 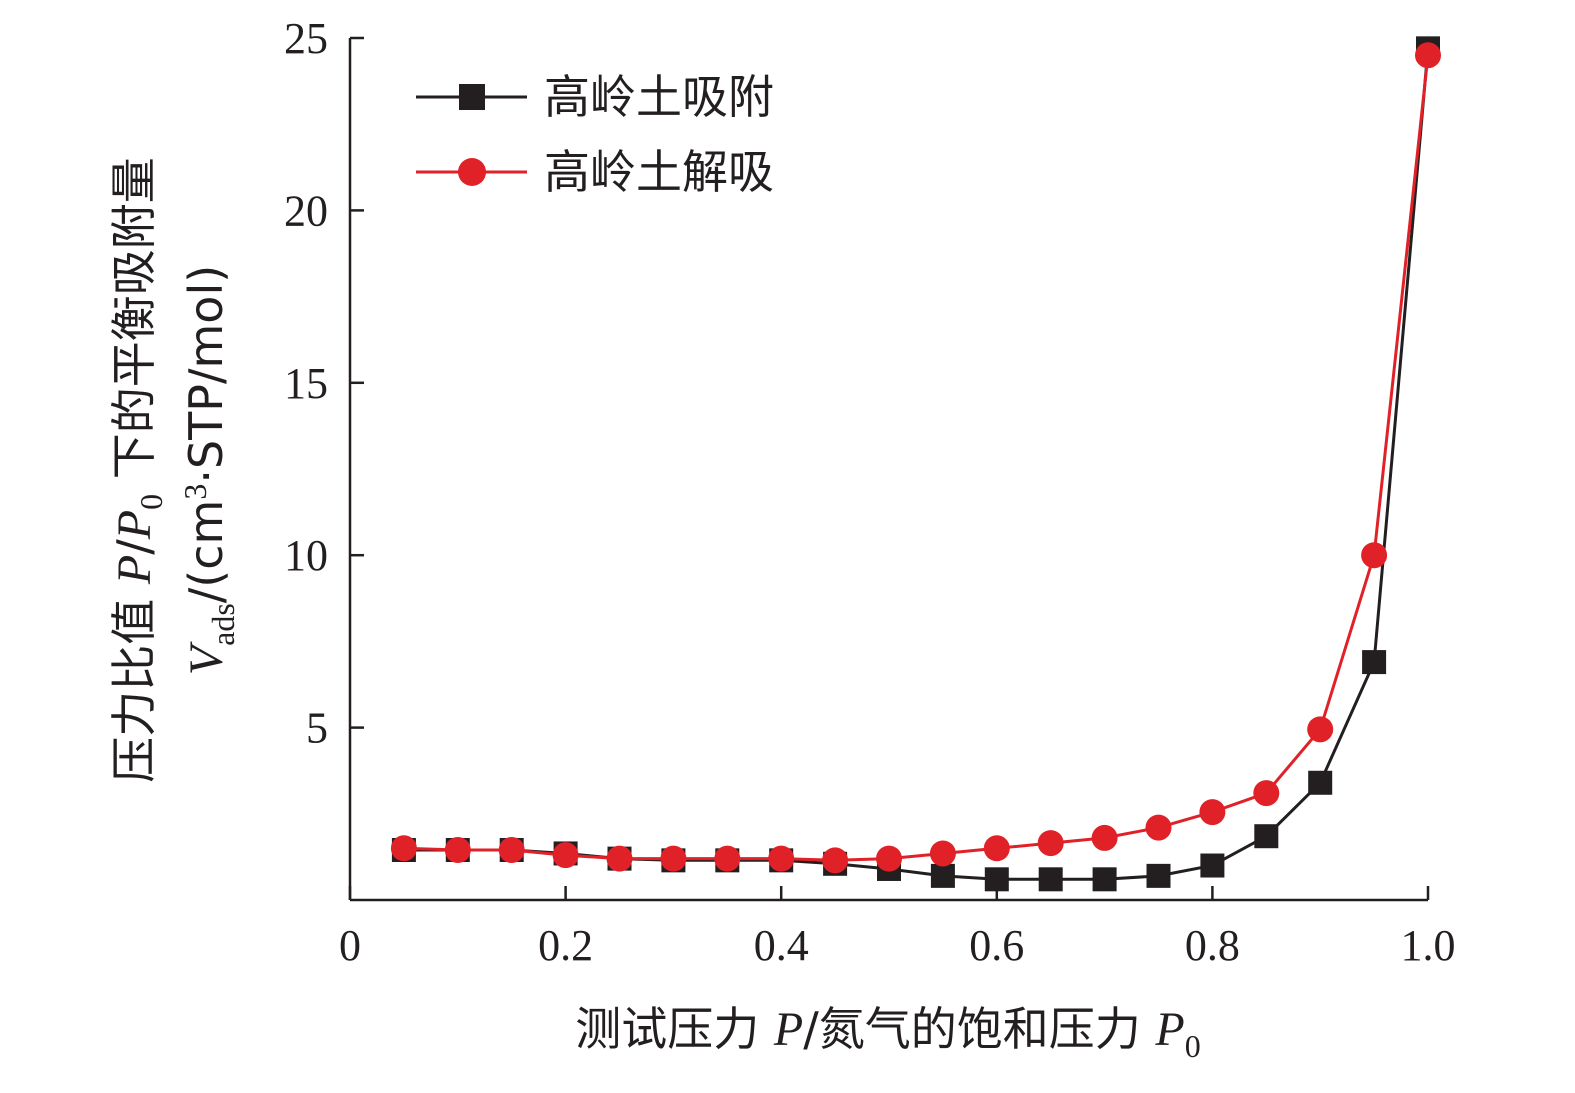 I want to click on y-title-part: 下的平衡吸附量, so click(x=134, y=325).